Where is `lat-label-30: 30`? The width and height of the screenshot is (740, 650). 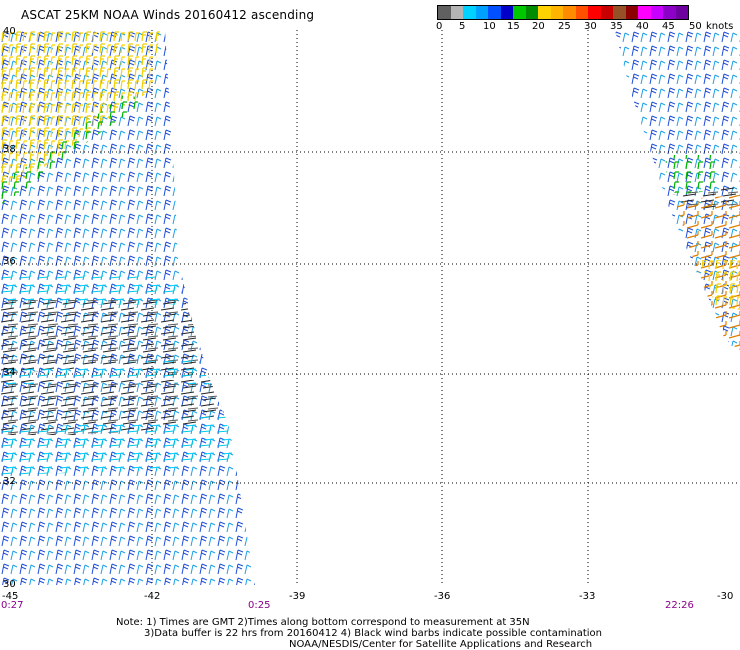 lat-label-30: 30 is located at coordinates (9, 584).